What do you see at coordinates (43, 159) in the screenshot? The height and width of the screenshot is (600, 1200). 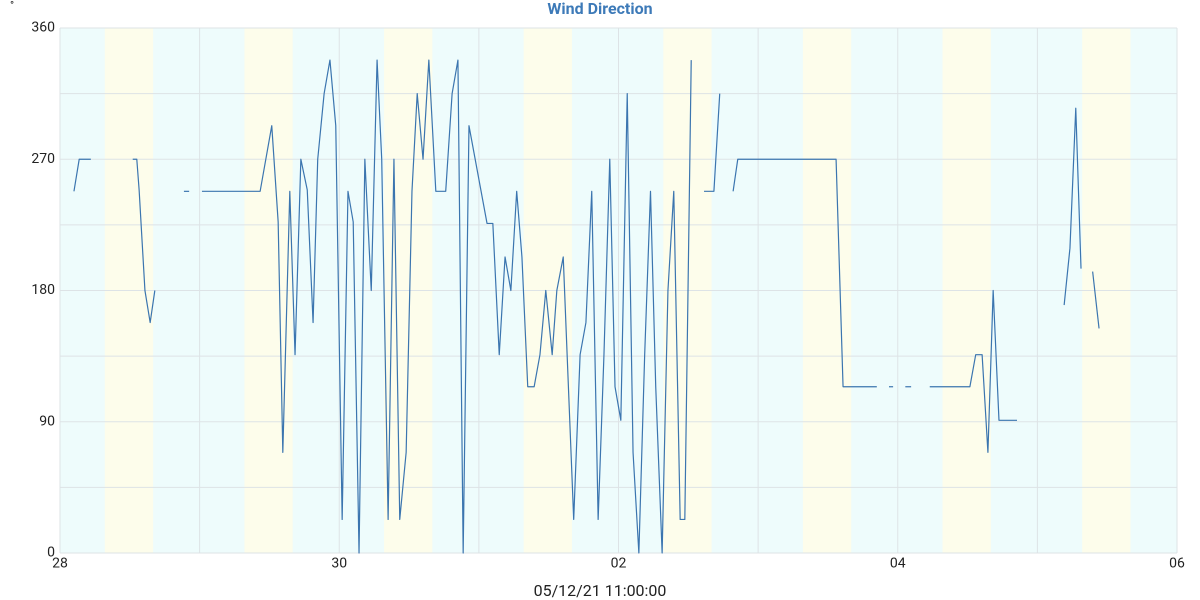 I see `y-tick-label: 270` at bounding box center [43, 159].